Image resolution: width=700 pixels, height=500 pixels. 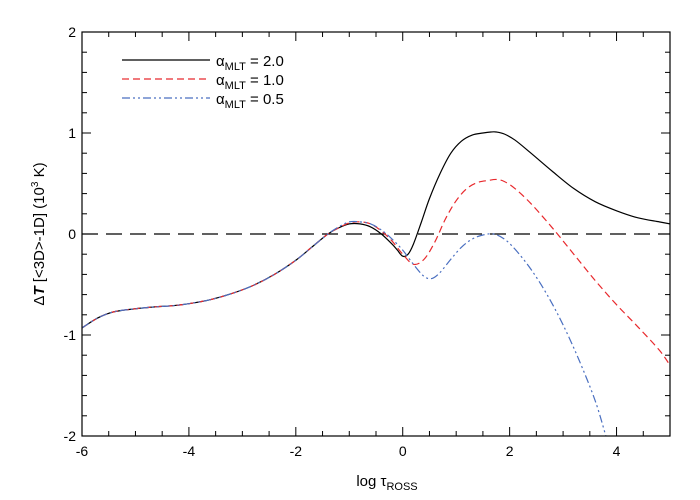 I want to click on legend-entry-alpha-2-0: αMLT = 2.0, so click(x=203, y=63).